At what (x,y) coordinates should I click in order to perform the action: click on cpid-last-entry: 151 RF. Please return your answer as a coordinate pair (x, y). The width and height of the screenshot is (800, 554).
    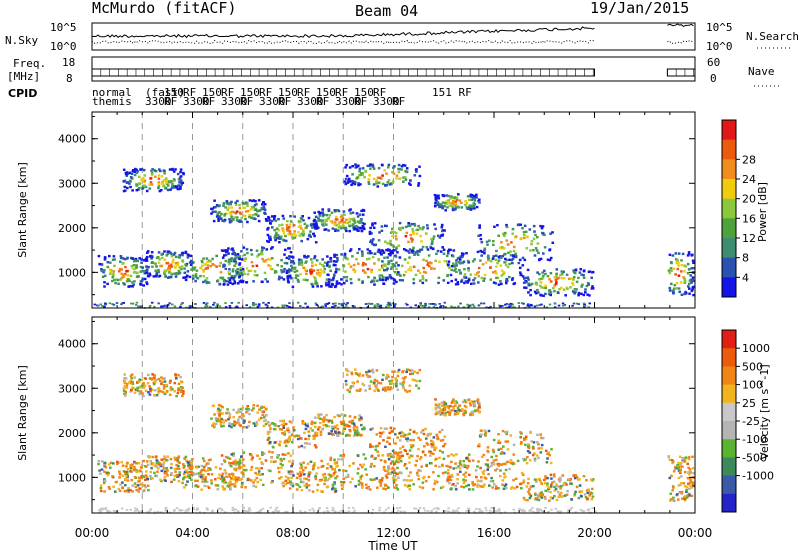
    Looking at the image, I should click on (452, 92).